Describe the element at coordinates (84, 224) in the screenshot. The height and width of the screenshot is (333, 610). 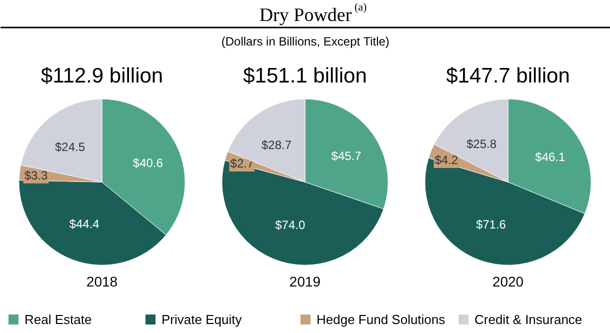
I see `data-label: $44.4` at that location.